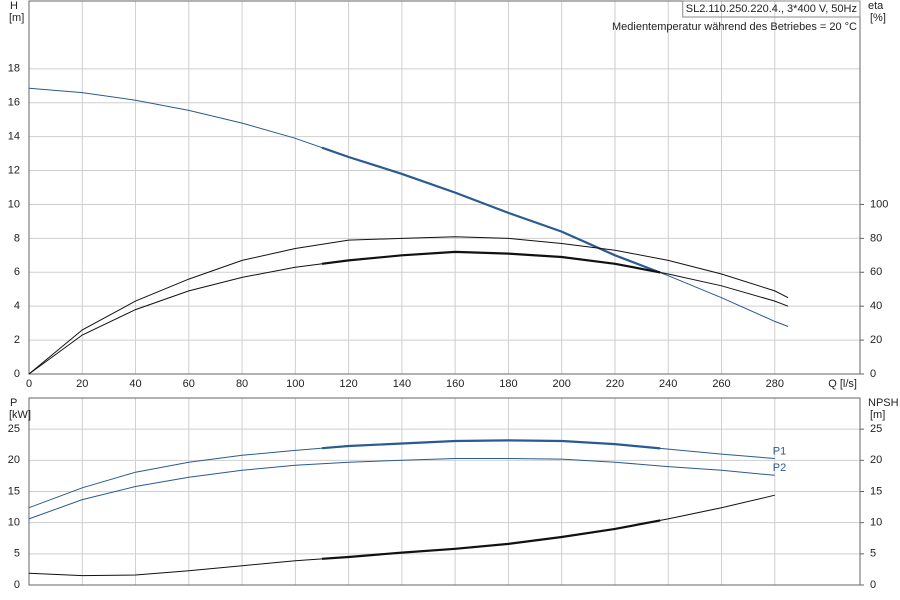  Describe the element at coordinates (842, 384) in the screenshot. I see `x-axis-label: Q [l/s]` at that location.